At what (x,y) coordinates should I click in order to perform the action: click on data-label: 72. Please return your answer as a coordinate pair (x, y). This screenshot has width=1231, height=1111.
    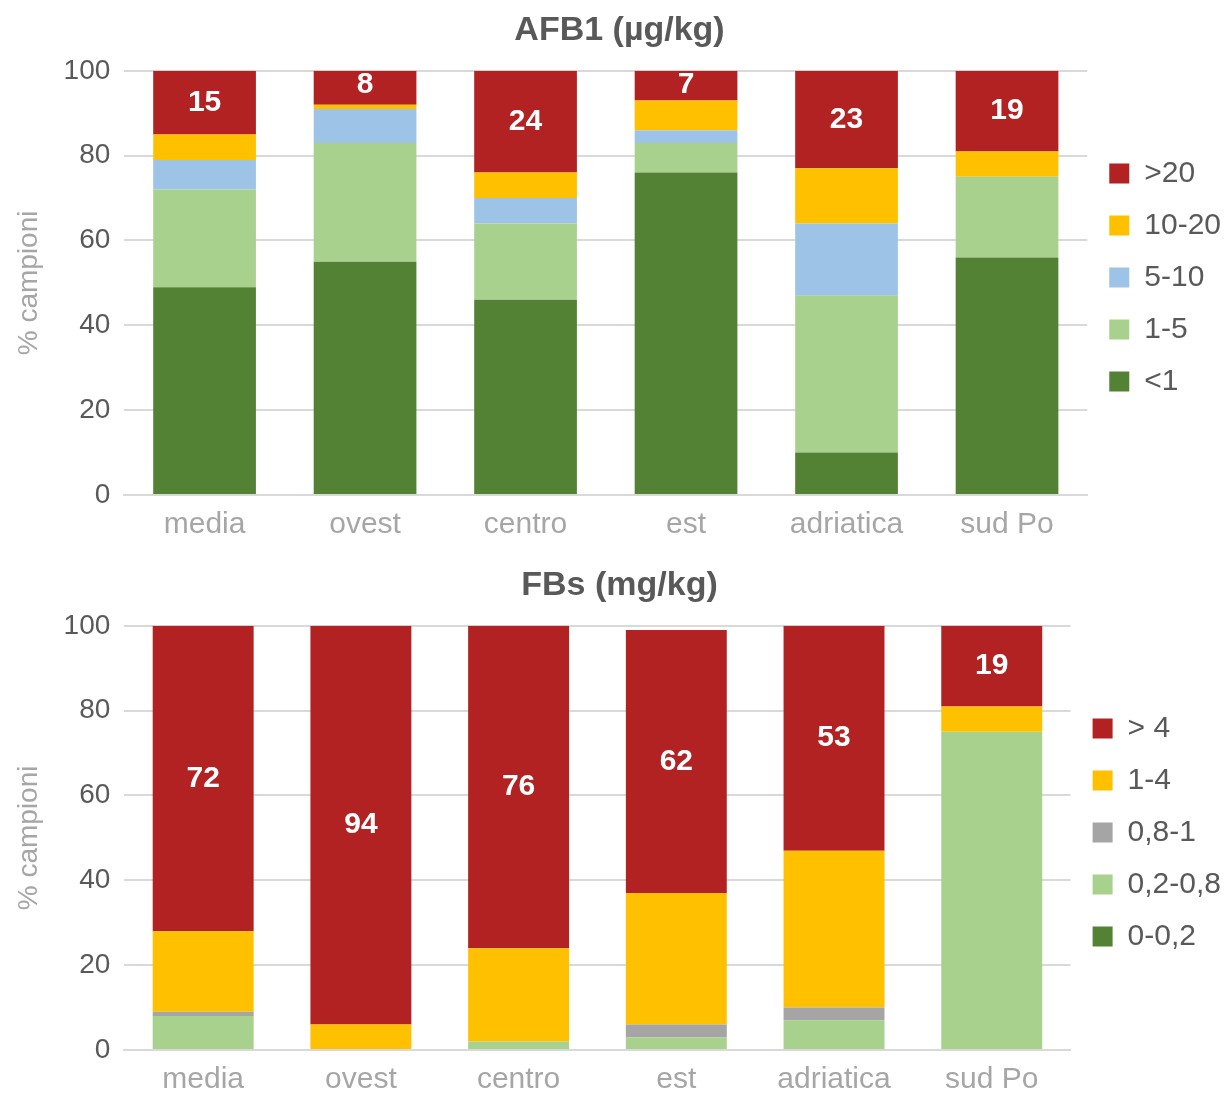
    Looking at the image, I should click on (203, 776).